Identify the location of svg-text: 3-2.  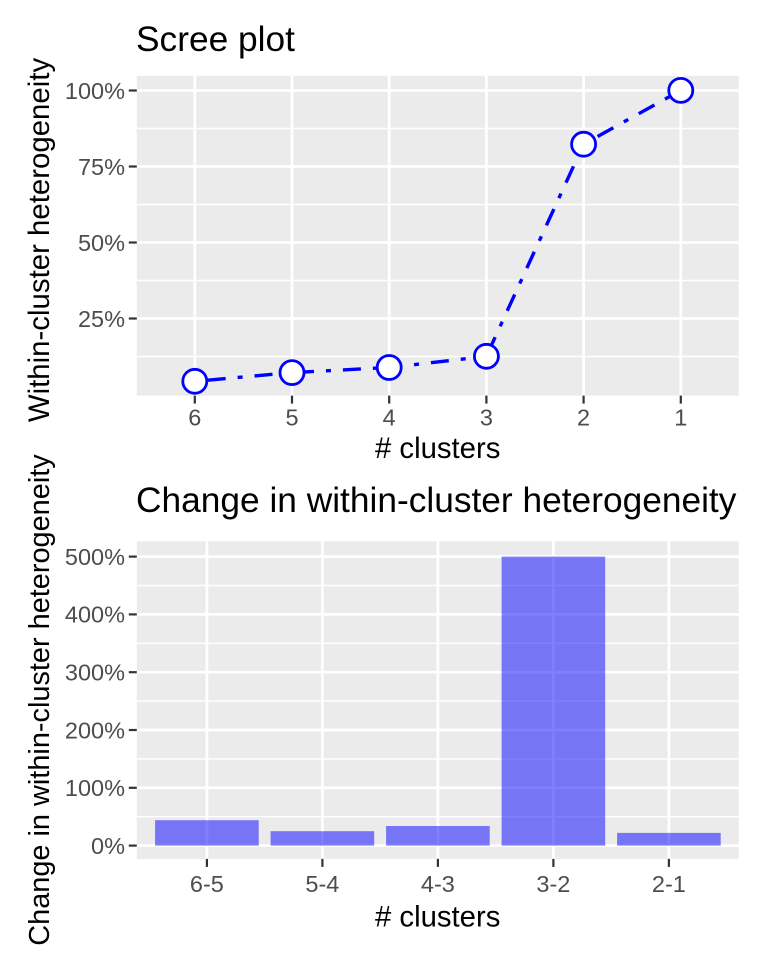
(553, 884).